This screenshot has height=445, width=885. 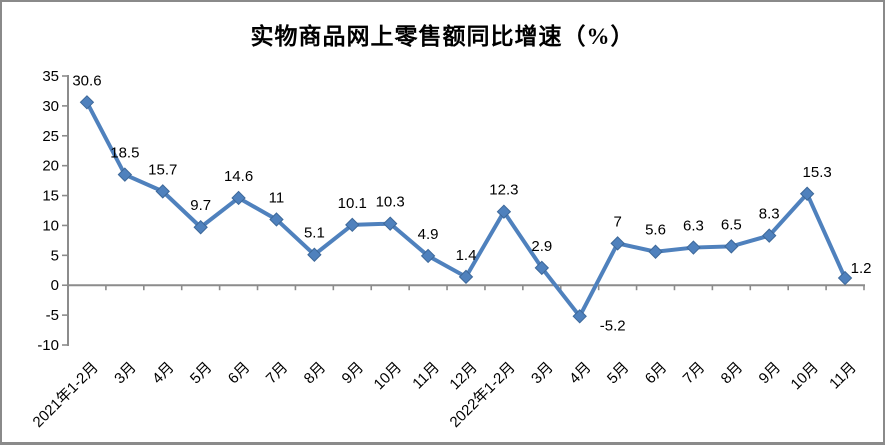 What do you see at coordinates (769, 214) in the screenshot?
I see `data-label: 8.3` at bounding box center [769, 214].